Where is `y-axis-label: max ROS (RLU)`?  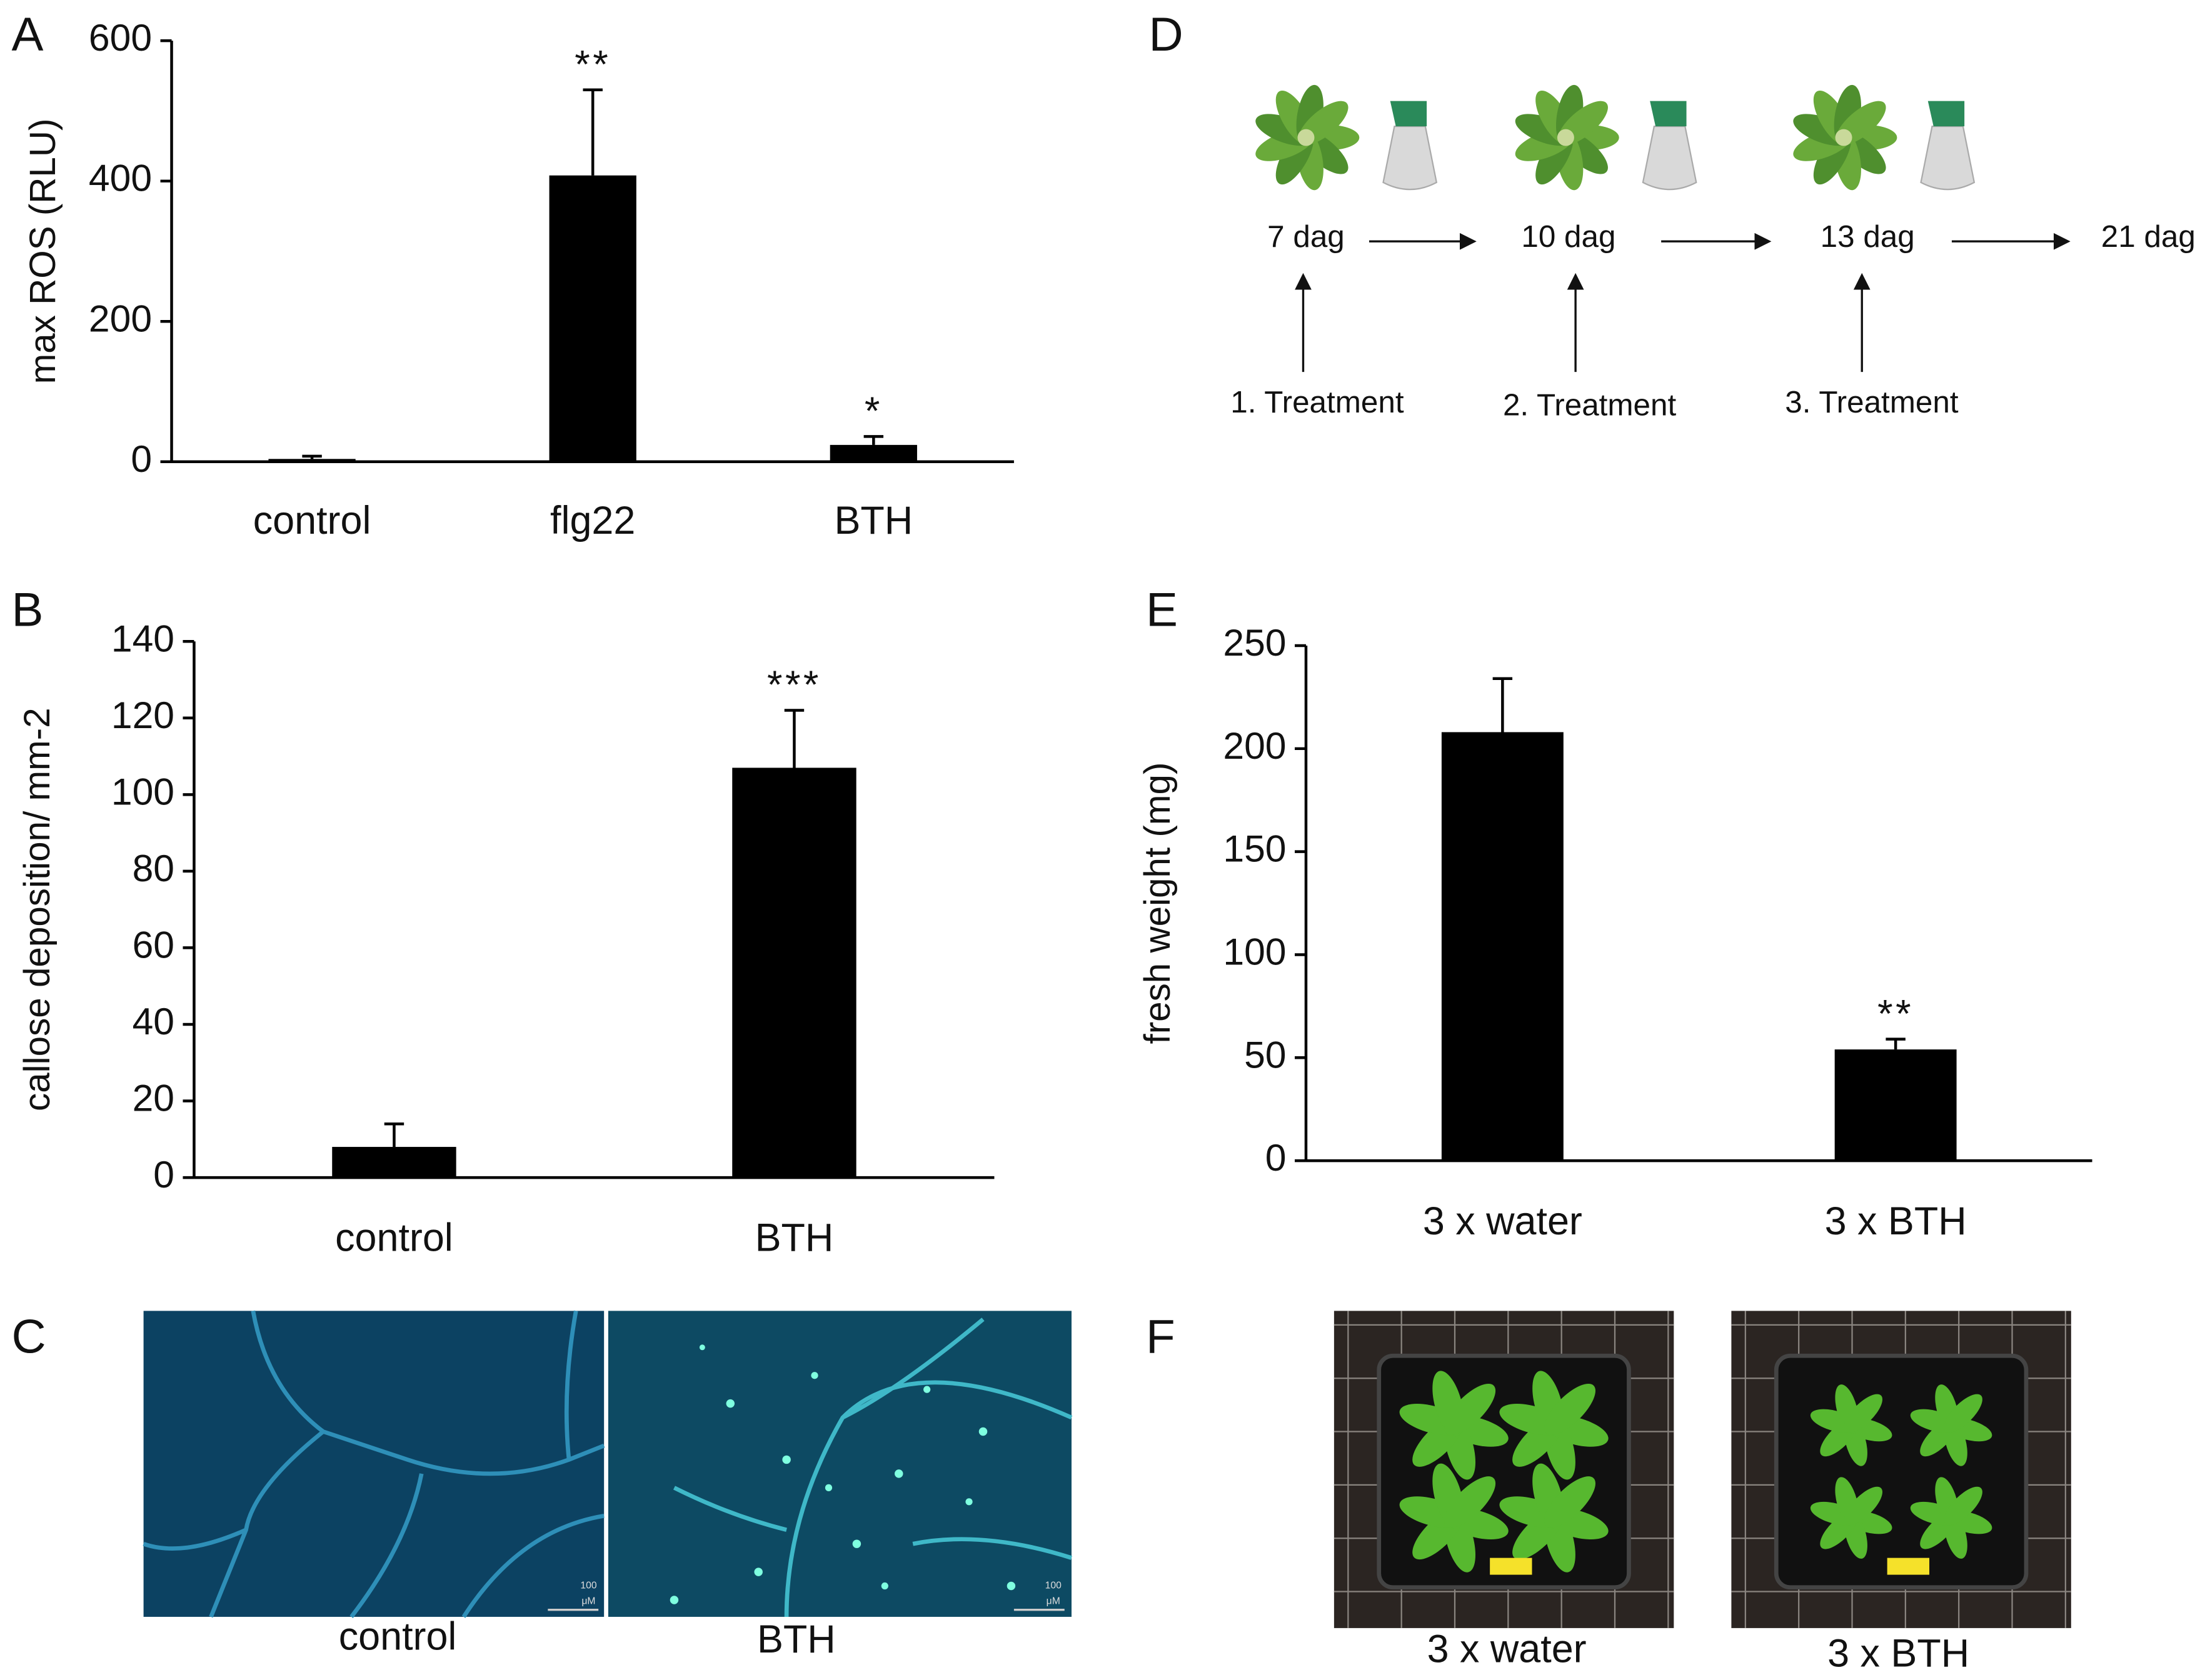
y-axis-label: max ROS (RLU) is located at coordinates (43, 252).